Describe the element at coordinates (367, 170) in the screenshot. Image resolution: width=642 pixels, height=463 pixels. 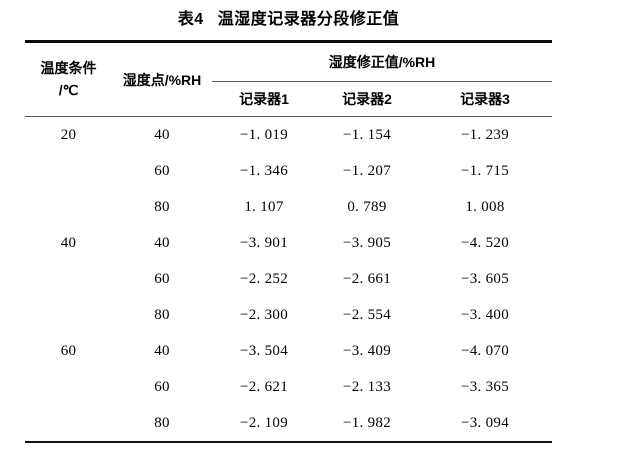
I see `recorder2-value-cell: −1. 207` at that location.